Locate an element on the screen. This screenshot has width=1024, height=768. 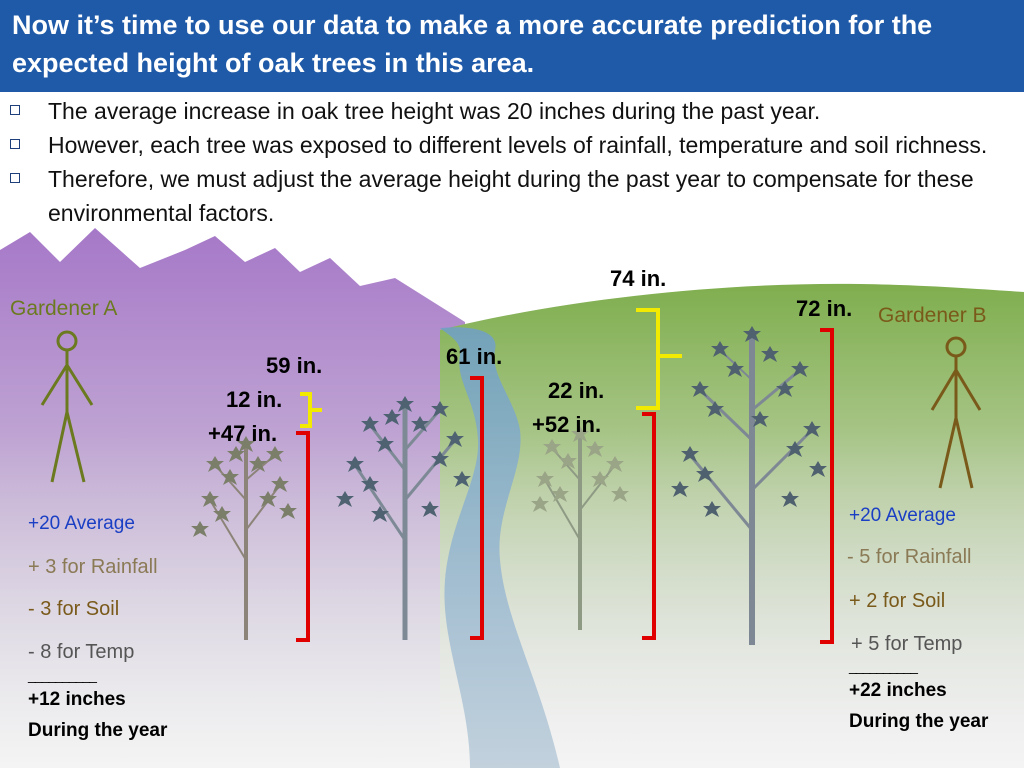
bracket-a-gain is located at coordinates (311, 410).